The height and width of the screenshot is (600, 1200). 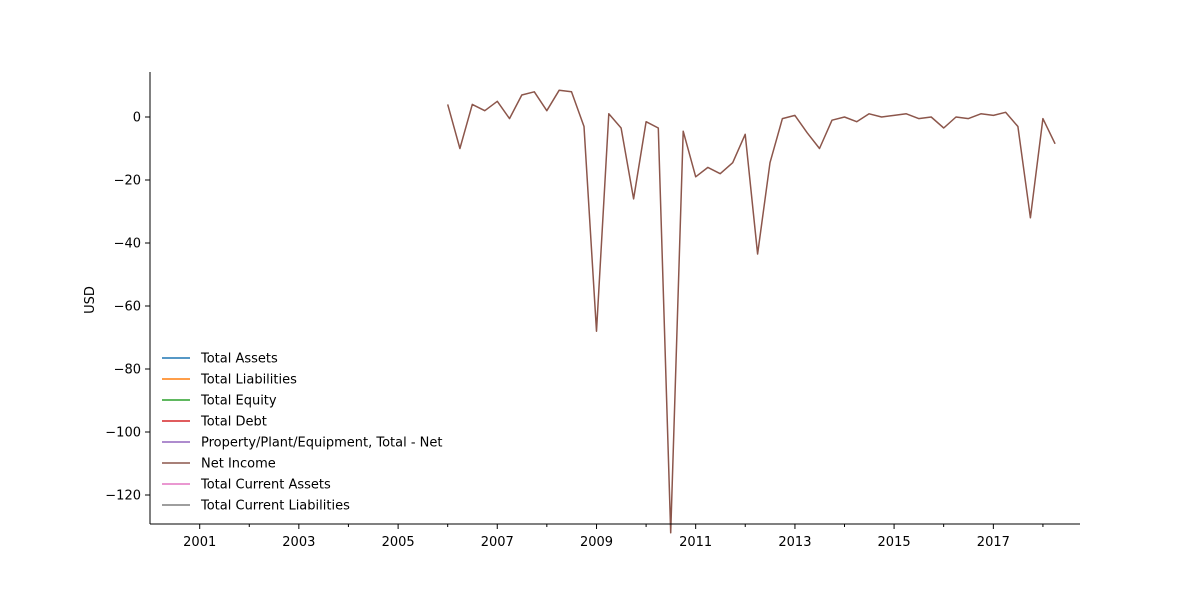 What do you see at coordinates (123, 433) in the screenshot?
I see `y-tick-label: −100` at bounding box center [123, 433].